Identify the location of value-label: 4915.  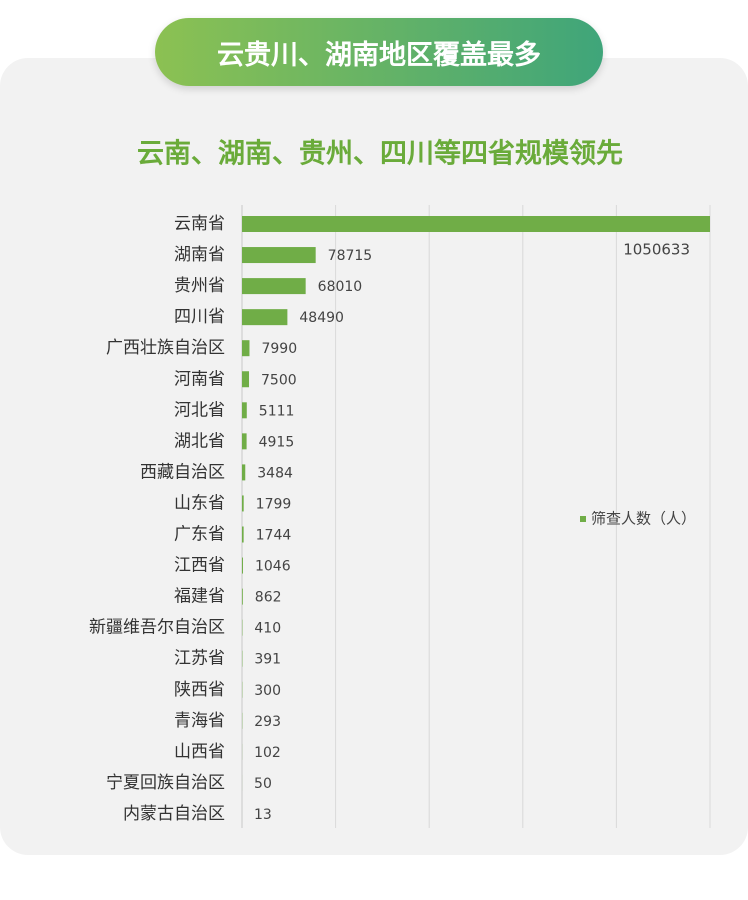
(277, 442).